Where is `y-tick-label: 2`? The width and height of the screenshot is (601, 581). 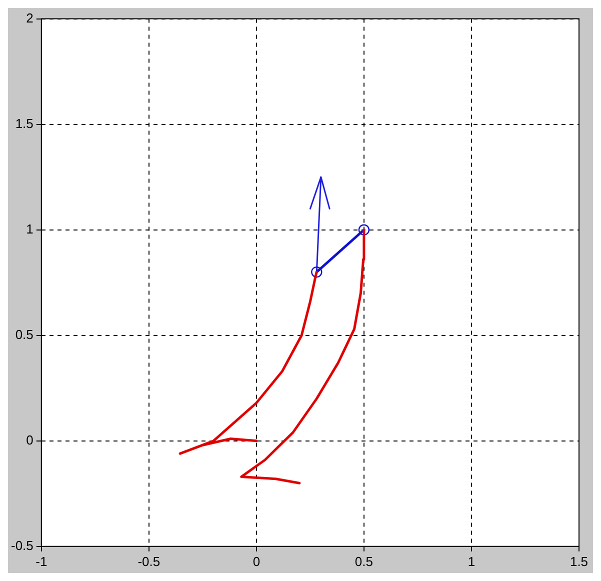
y-tick-label: 2 is located at coordinates (30, 18).